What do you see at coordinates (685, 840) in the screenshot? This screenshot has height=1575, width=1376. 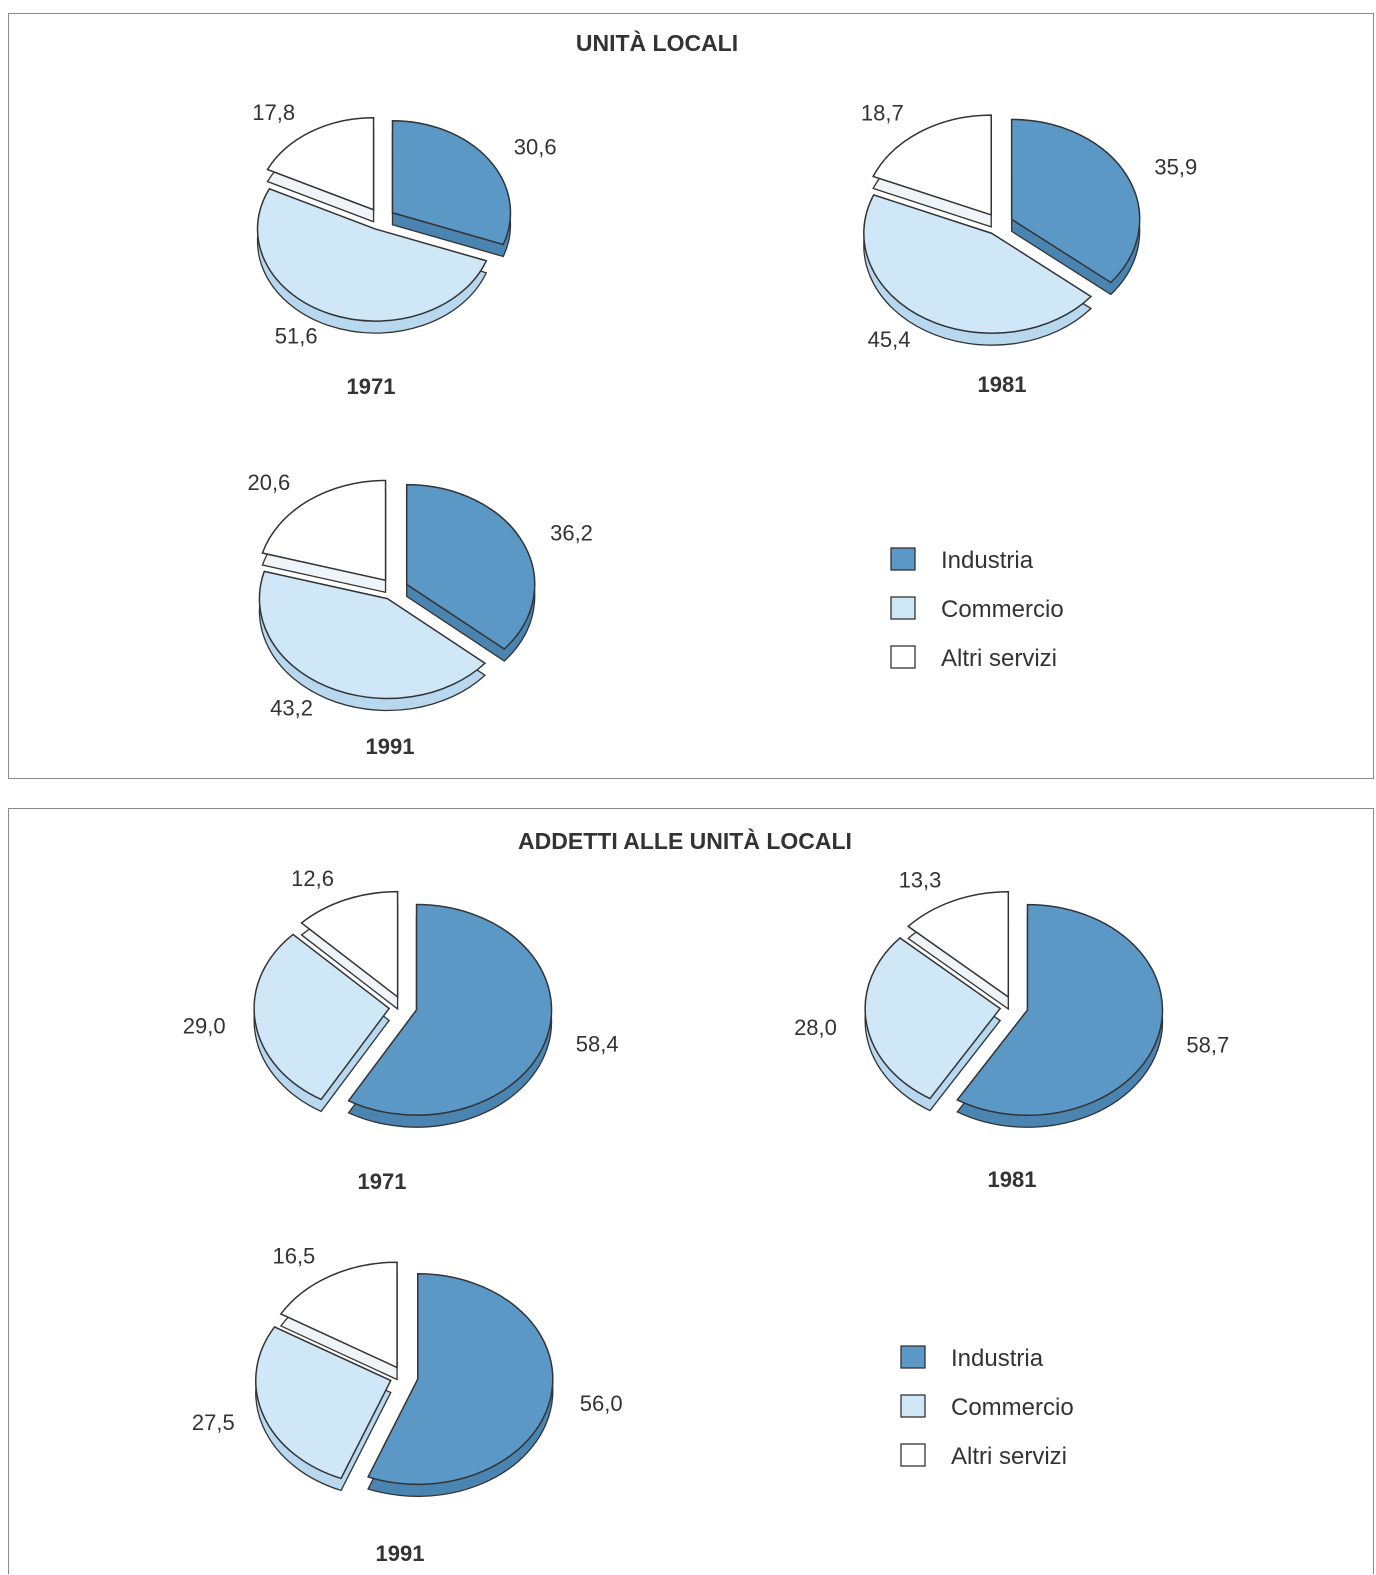 I see `chart-title: ADDETTI ALLE UNITÀ LOCALI` at bounding box center [685, 840].